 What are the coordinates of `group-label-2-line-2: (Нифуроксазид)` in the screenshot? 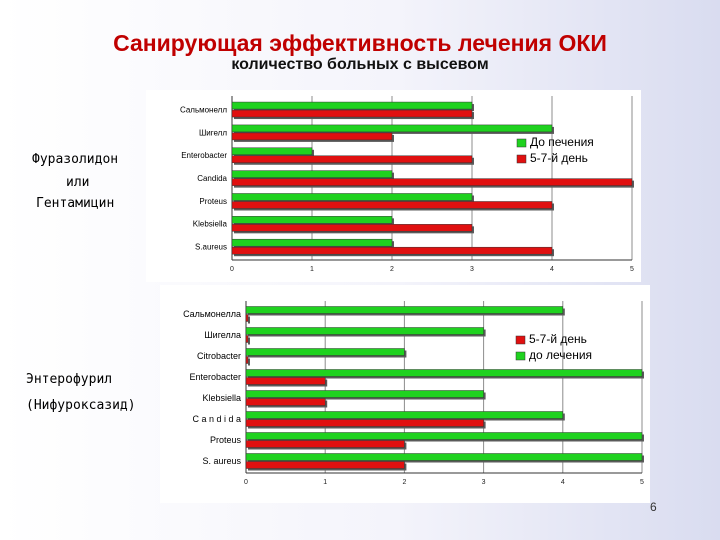 It's located at (81, 405).